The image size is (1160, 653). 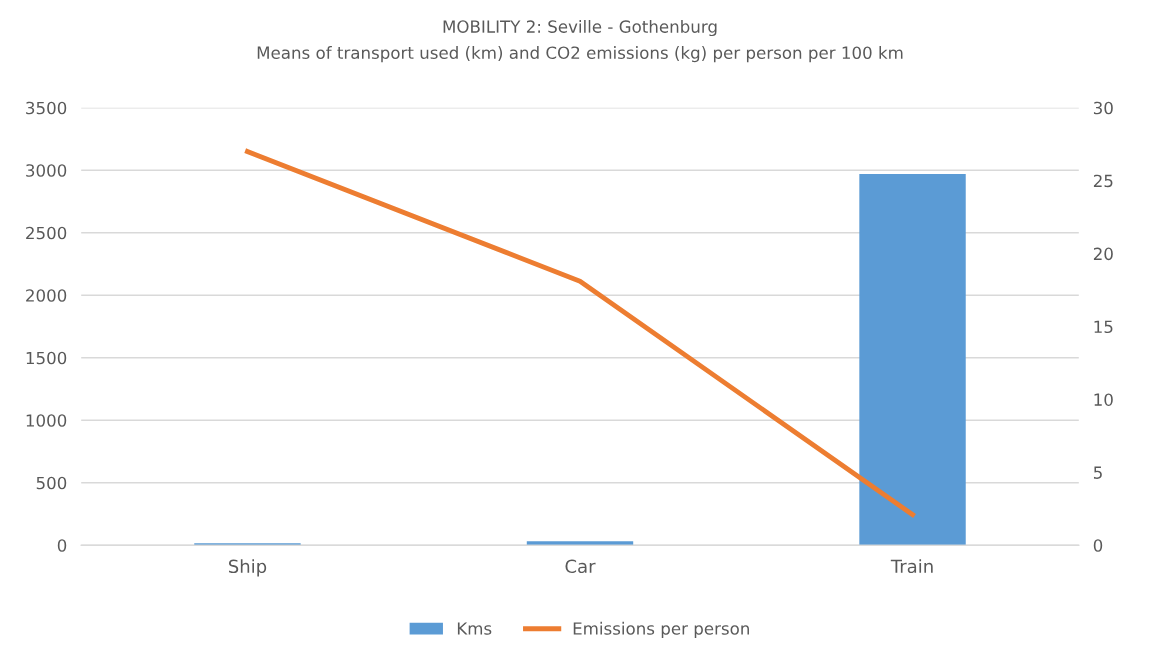 What do you see at coordinates (46, 108) in the screenshot?
I see `y-tick-label: 3500` at bounding box center [46, 108].